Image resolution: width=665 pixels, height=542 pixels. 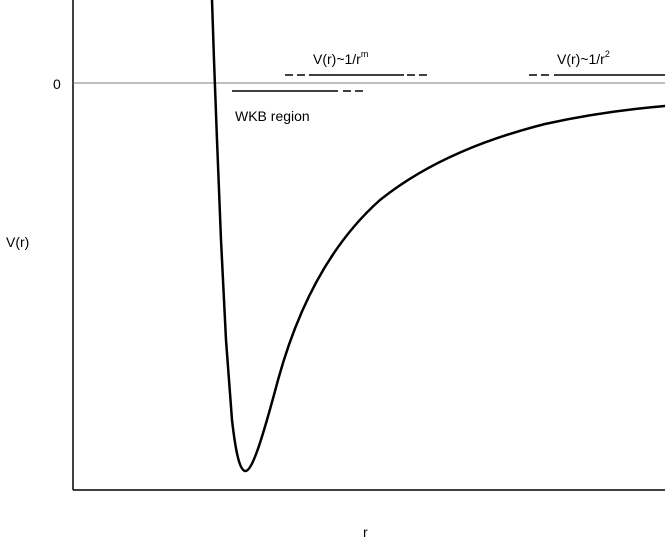 I want to click on inverse-power-label: V(r)~1/rm, so click(x=340, y=58).